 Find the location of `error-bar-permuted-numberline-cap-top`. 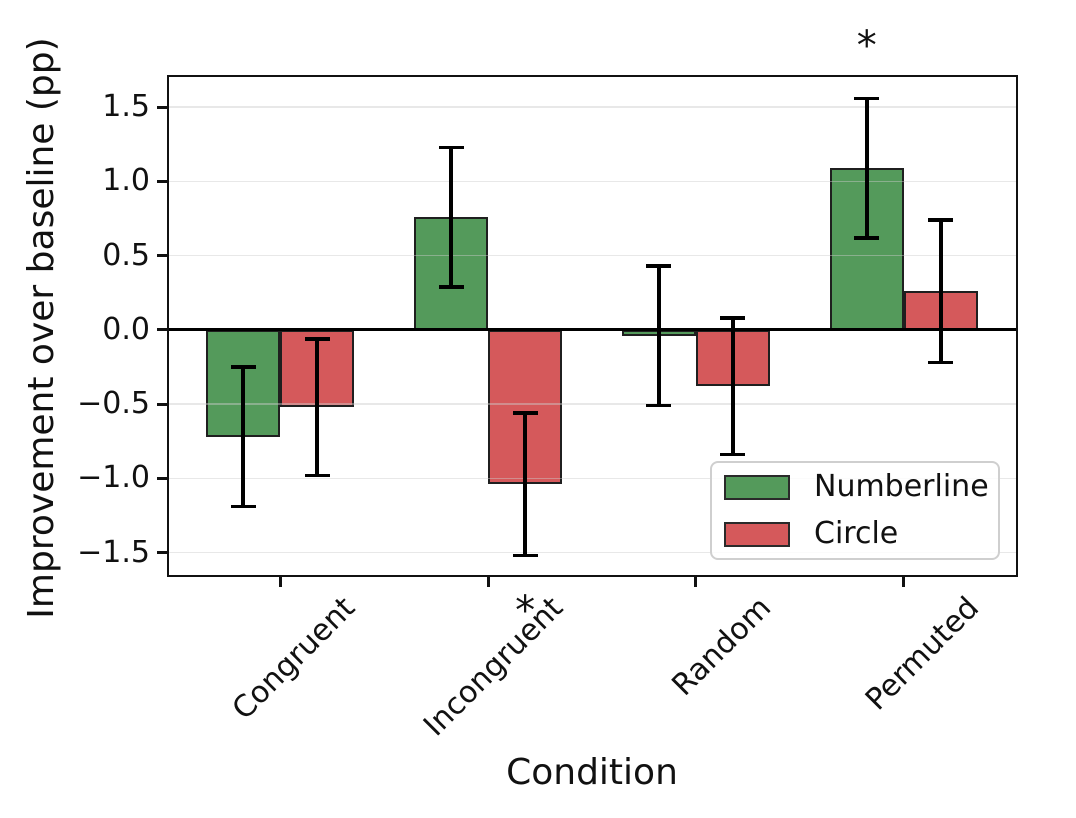

error-bar-permuted-numberline-cap-top is located at coordinates (867, 98).